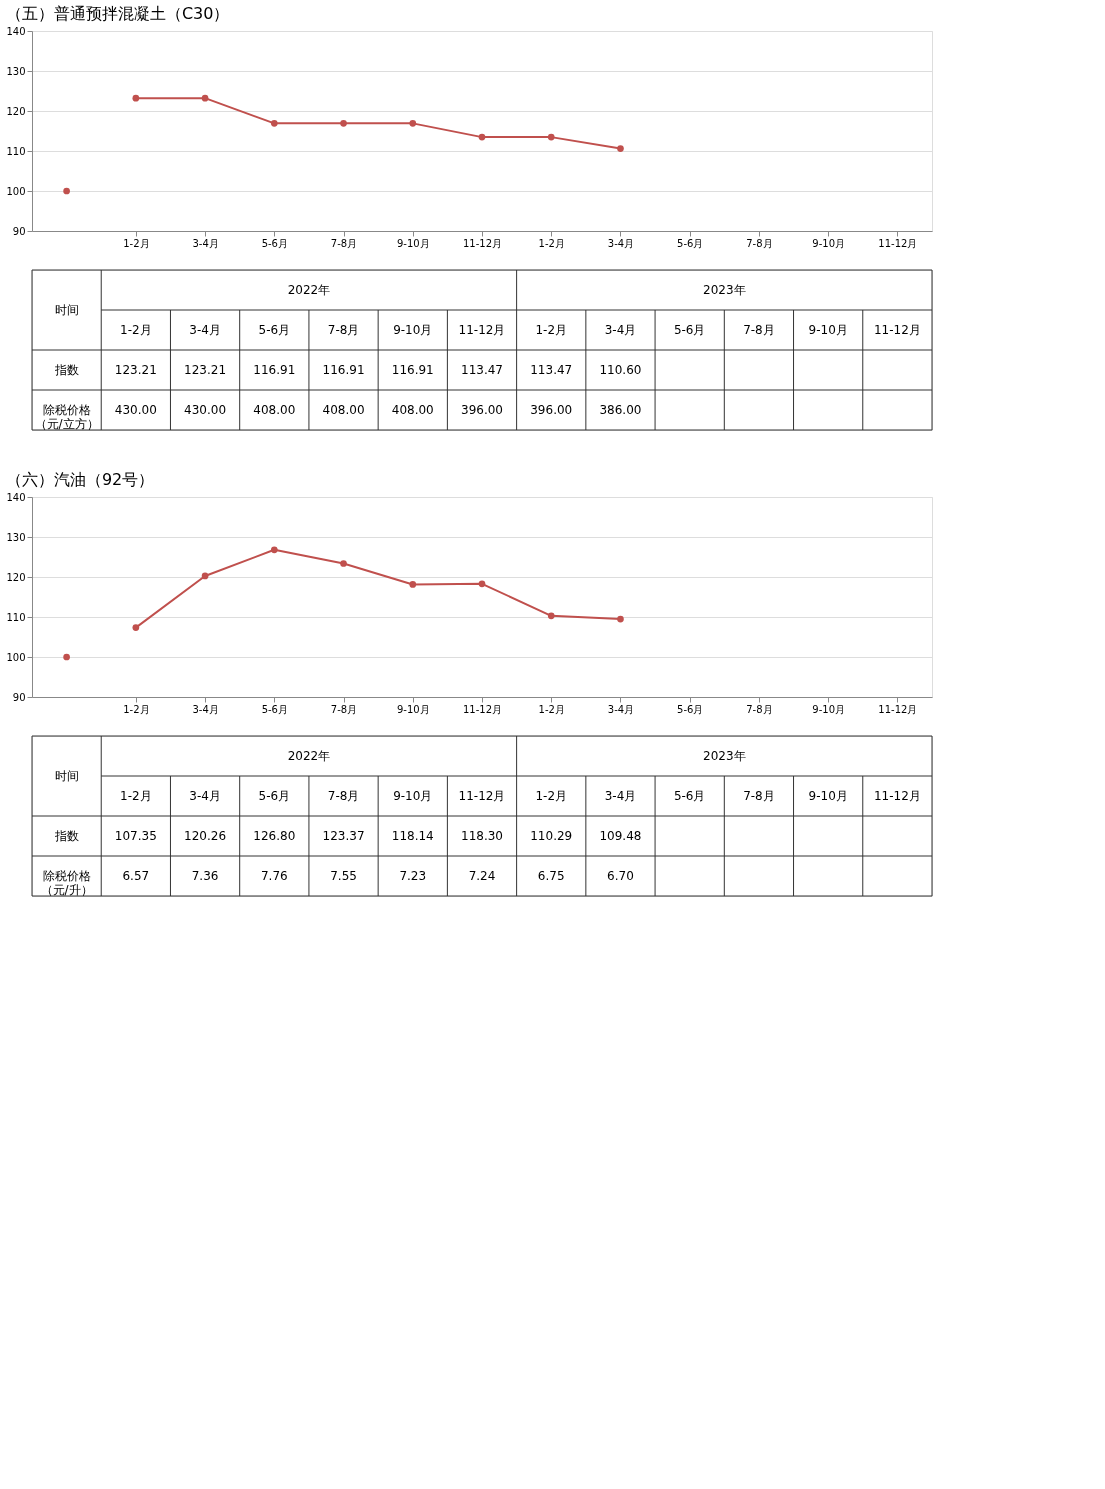 This screenshot has height=1489, width=1105. Describe the element at coordinates (274, 876) in the screenshot. I see `text: 7.76` at that location.